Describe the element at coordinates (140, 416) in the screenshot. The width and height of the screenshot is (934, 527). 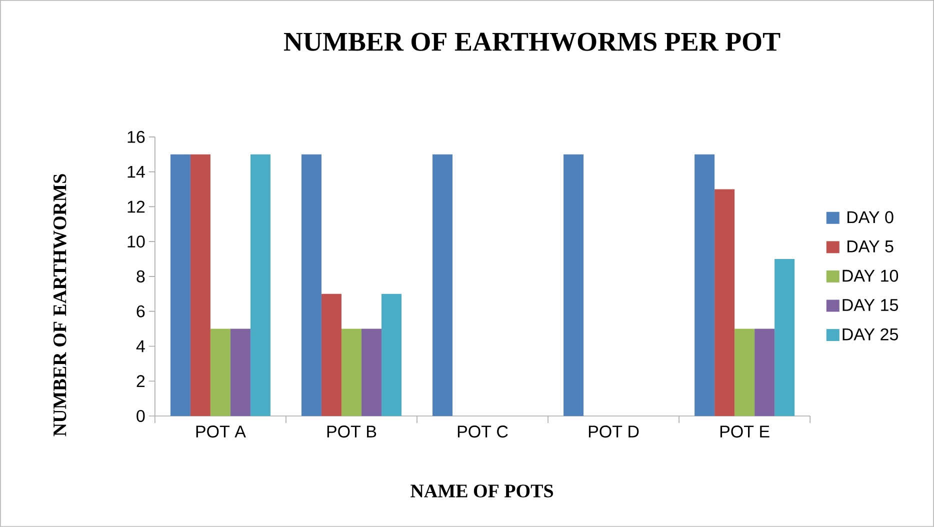
I see `y-tick-label: 0` at that location.